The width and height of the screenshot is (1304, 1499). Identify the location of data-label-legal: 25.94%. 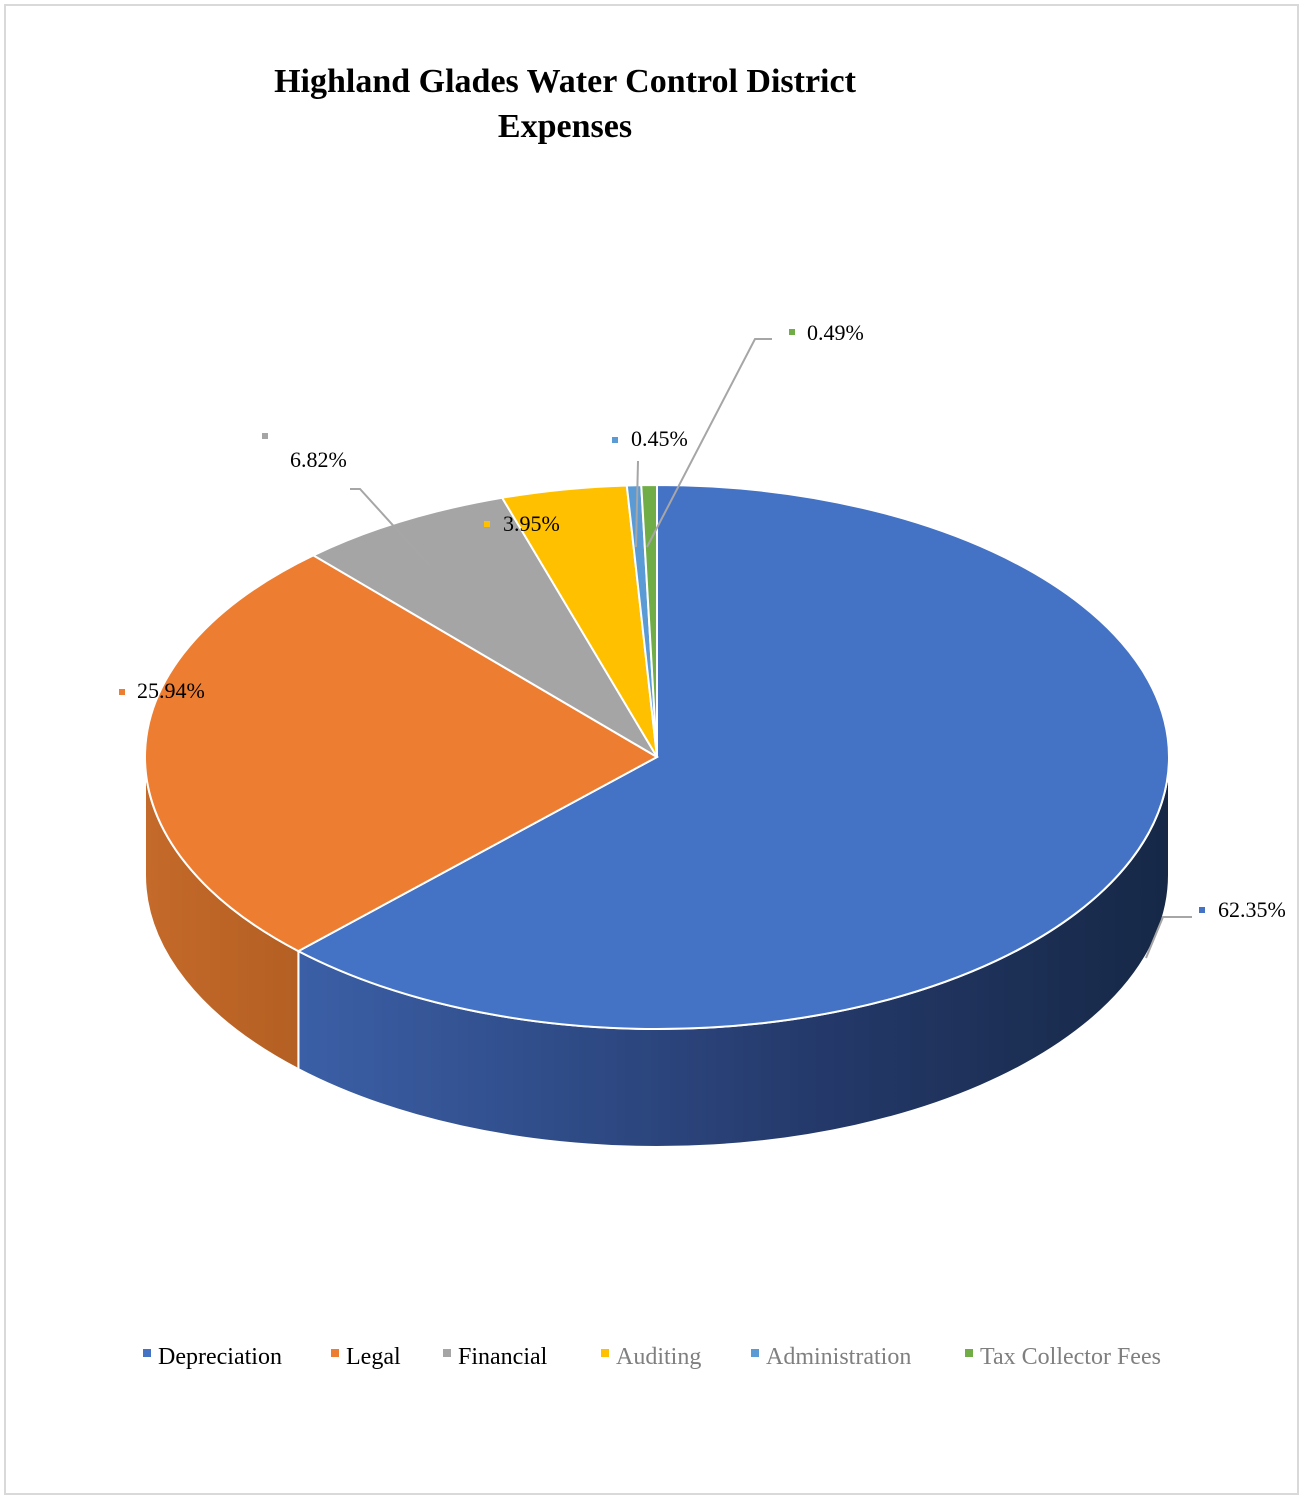
(171, 690).